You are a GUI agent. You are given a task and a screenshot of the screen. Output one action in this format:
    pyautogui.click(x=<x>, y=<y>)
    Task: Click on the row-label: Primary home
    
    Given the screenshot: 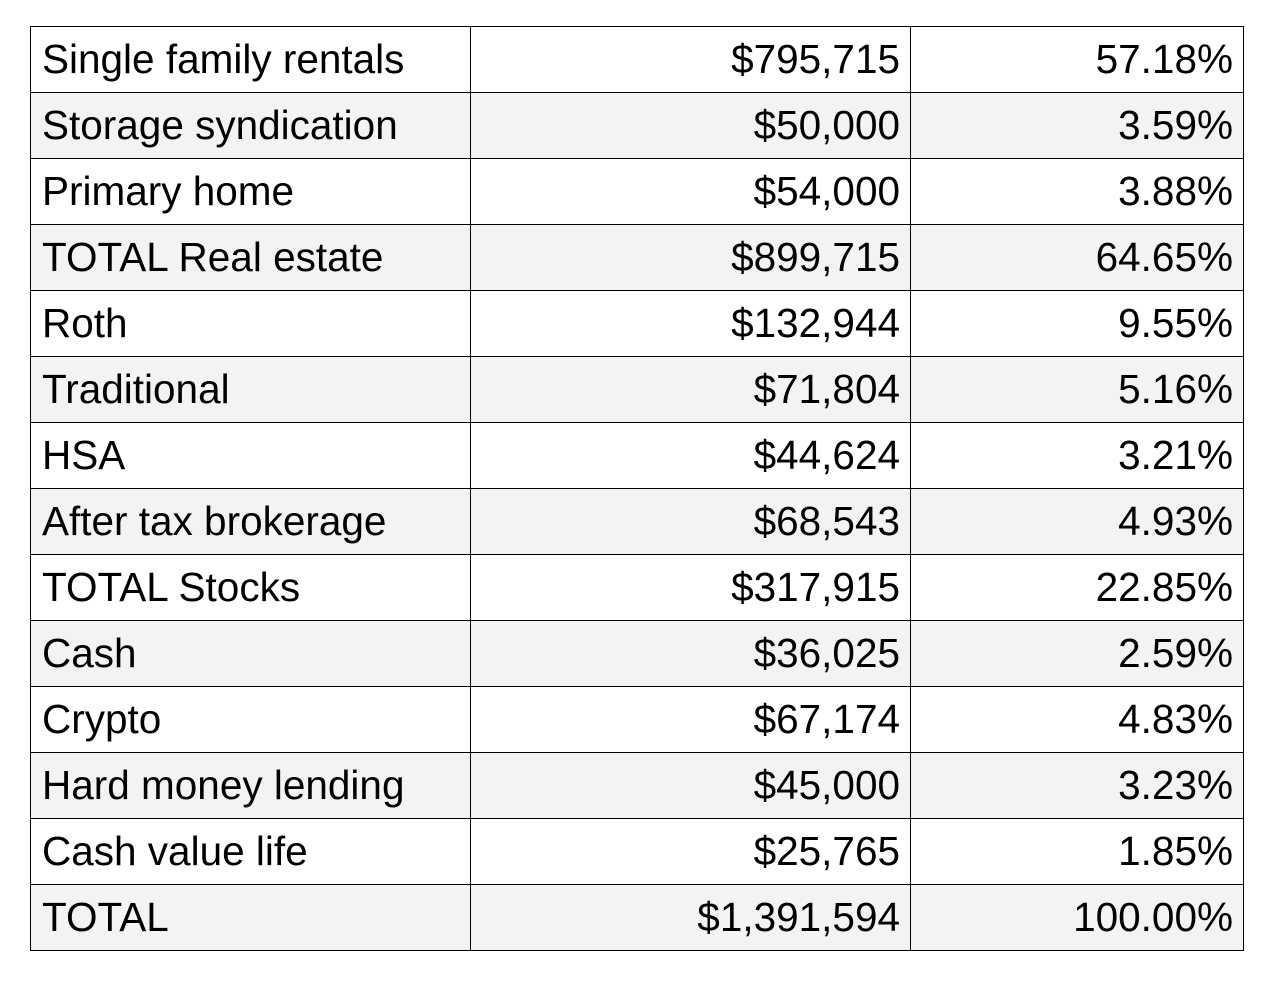 What is the action you would take?
    pyautogui.click(x=250, y=191)
    